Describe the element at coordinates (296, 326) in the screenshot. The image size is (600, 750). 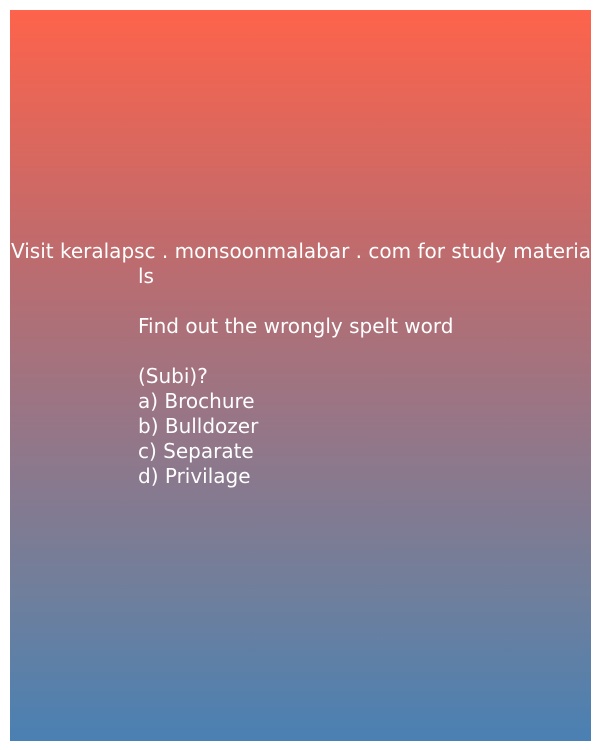
I see `question-text: Find out the wrongly spelt word` at that location.